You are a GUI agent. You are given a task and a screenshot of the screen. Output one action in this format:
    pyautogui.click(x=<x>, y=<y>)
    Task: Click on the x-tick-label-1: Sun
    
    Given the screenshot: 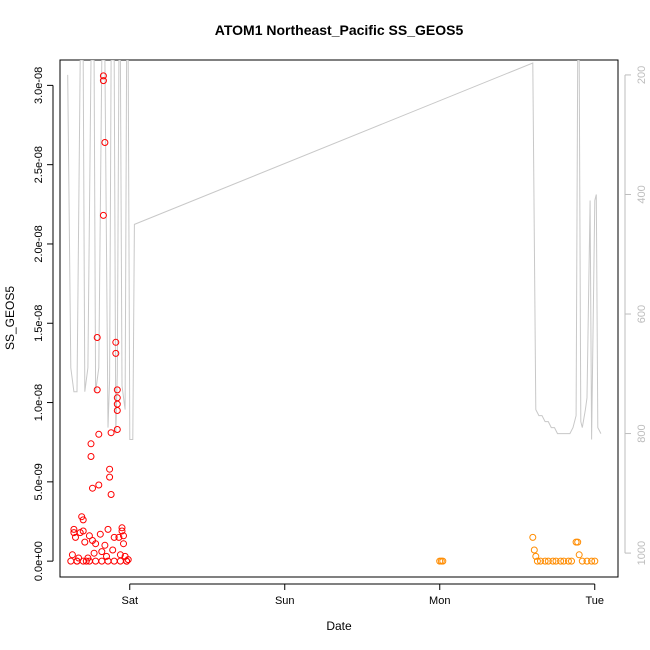 What is the action you would take?
    pyautogui.click(x=285, y=601)
    